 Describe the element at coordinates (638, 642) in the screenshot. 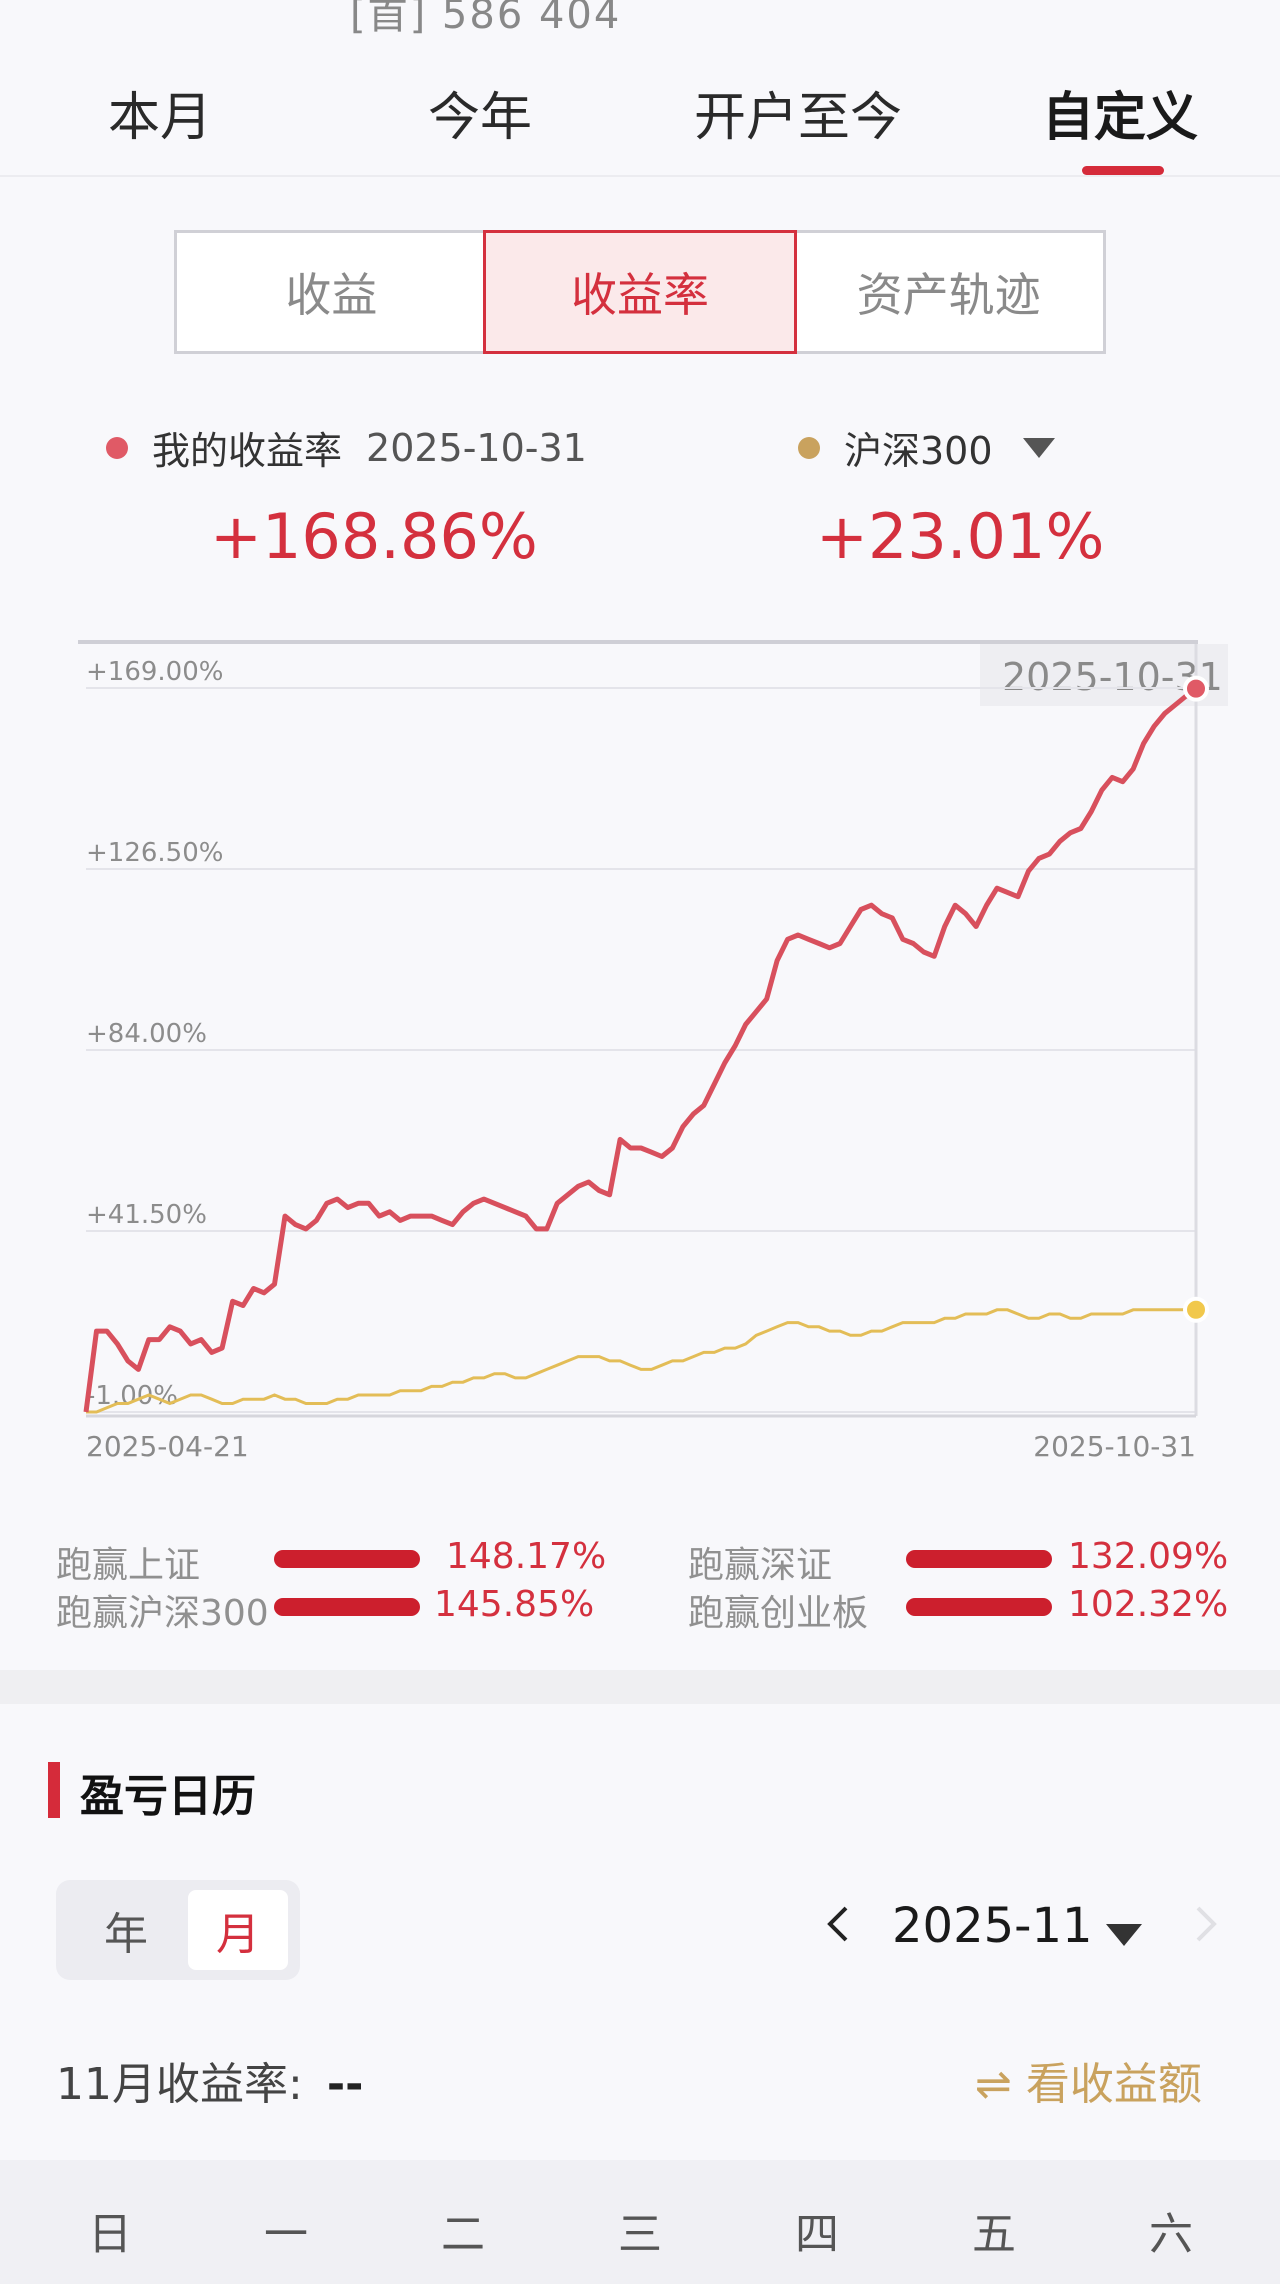

I see `chart-top-border` at that location.